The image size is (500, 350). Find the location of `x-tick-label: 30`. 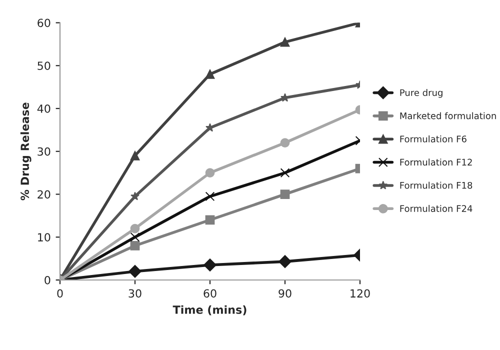

x-tick-label: 30 is located at coordinates (135, 293).